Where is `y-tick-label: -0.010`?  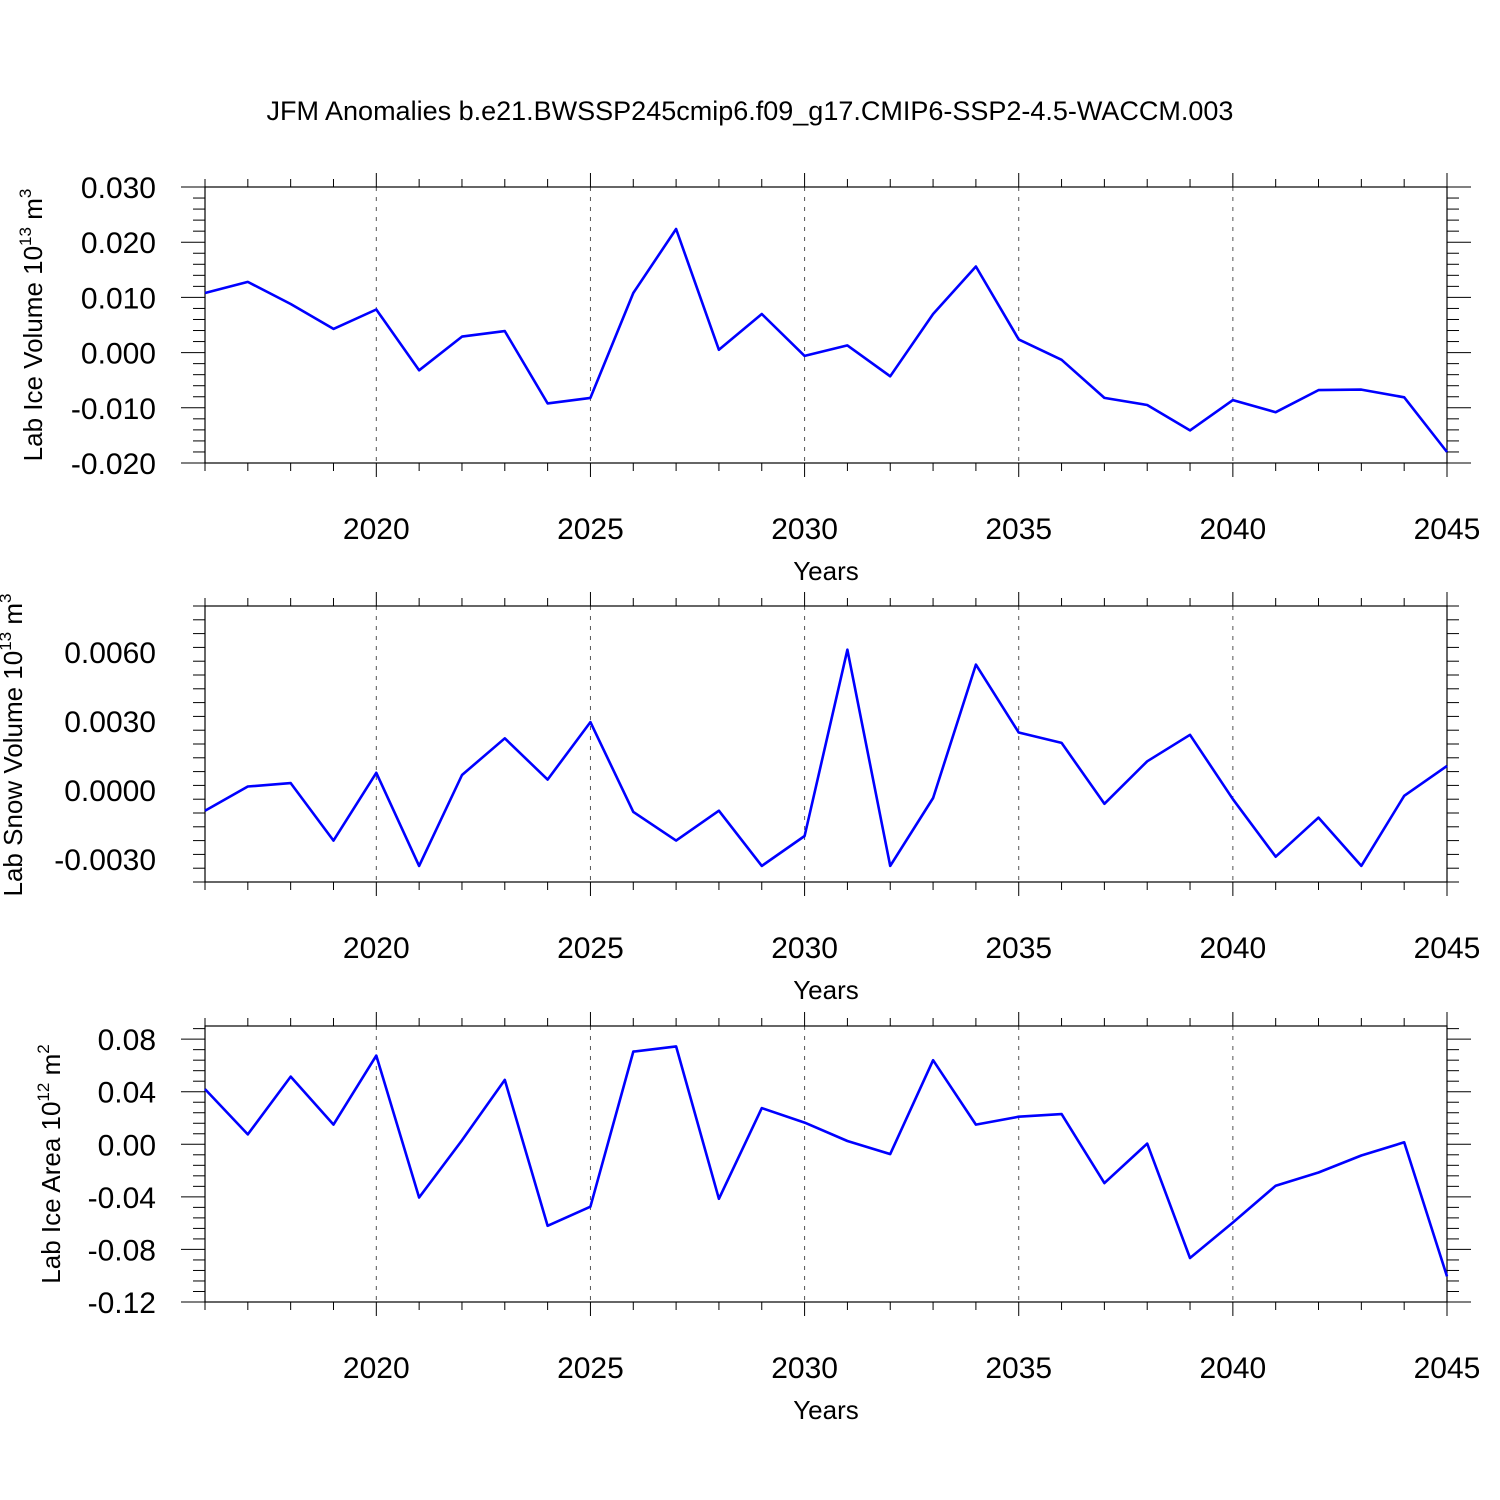
y-tick-label: -0.010 is located at coordinates (113, 409).